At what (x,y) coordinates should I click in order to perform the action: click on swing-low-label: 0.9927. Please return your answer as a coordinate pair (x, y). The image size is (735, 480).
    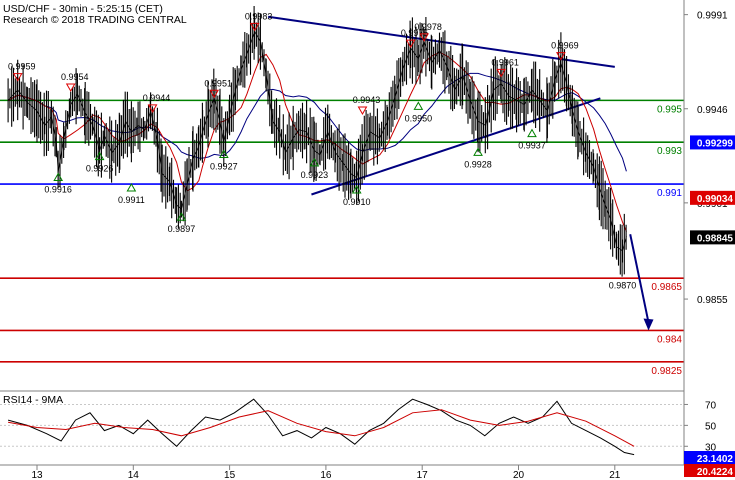
    Looking at the image, I should click on (224, 166).